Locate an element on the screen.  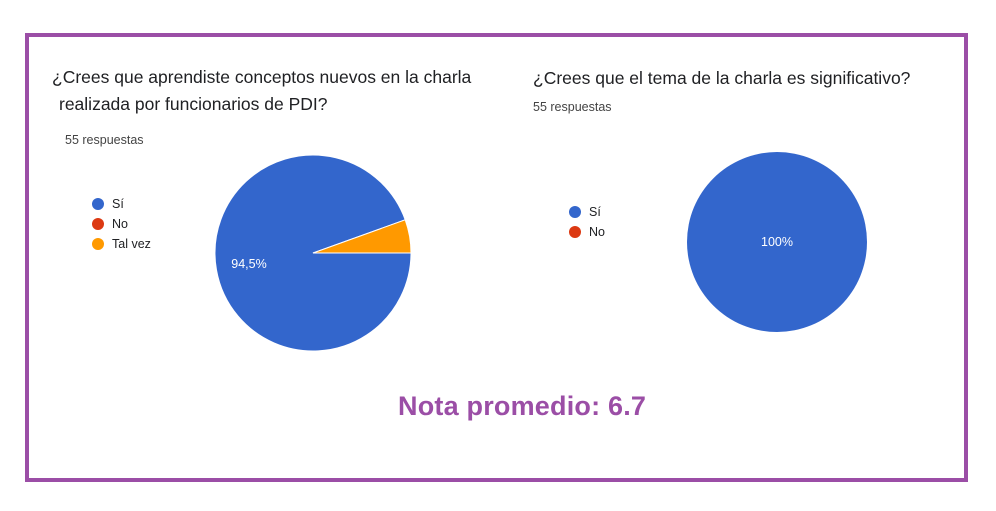
chart2-legend: Sí No is located at coordinates (587, 222).